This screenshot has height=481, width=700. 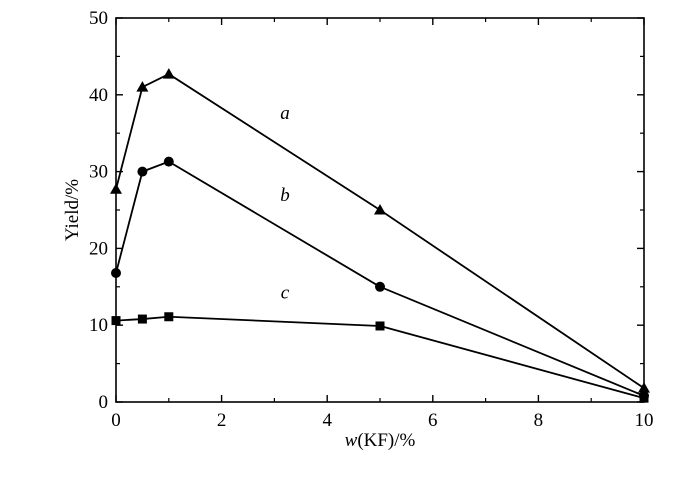 What do you see at coordinates (222, 420) in the screenshot?
I see `x-tick-label: 2` at bounding box center [222, 420].